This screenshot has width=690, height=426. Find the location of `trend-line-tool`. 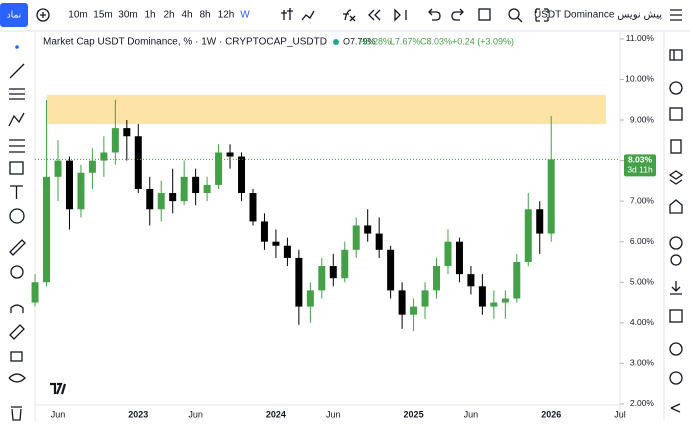

trend-line-tool is located at coordinates (17, 71).